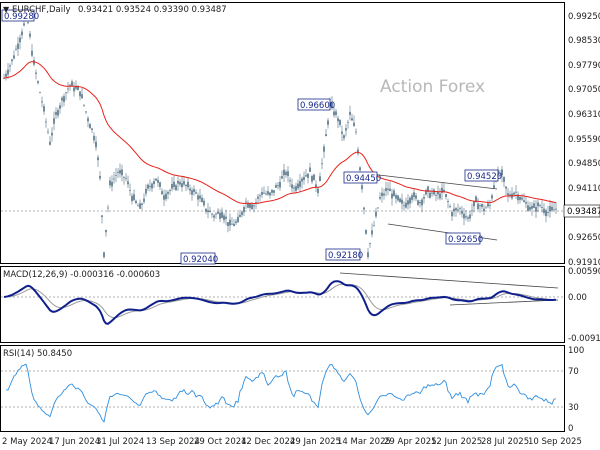 The width and height of the screenshot is (600, 450). Describe the element at coordinates (584, 115) in the screenshot. I see `svg-text: 0.96310` at that location.